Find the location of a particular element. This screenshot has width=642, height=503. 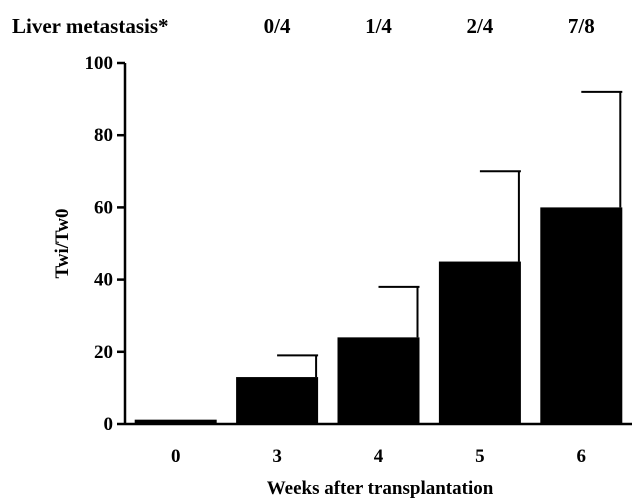

y-tick-label: 100 is located at coordinates (99, 63).